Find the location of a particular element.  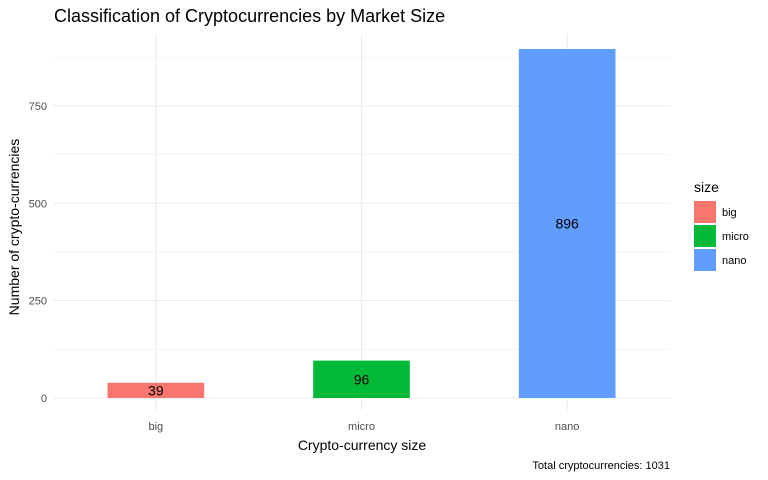

bar-big is located at coordinates (156, 390).